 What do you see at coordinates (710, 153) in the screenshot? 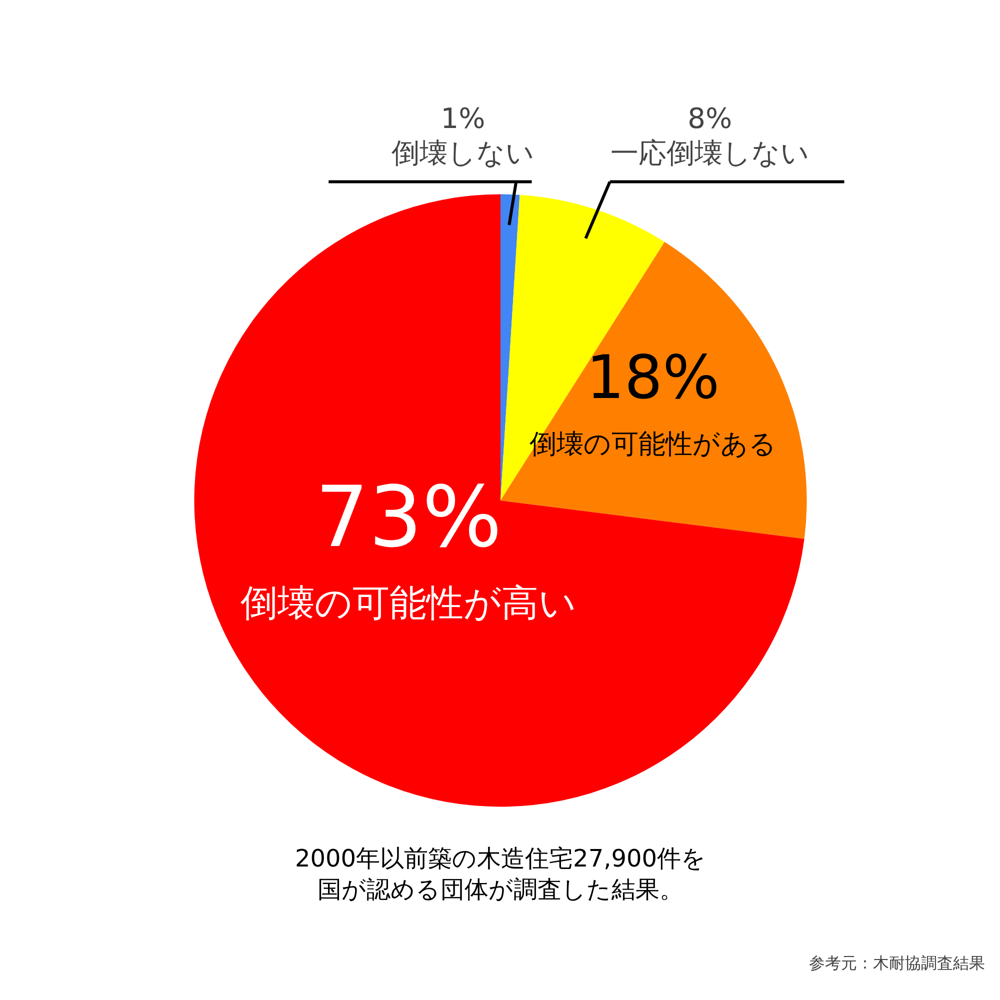
I see `slice-label: 一応倒壊しない` at bounding box center [710, 153].